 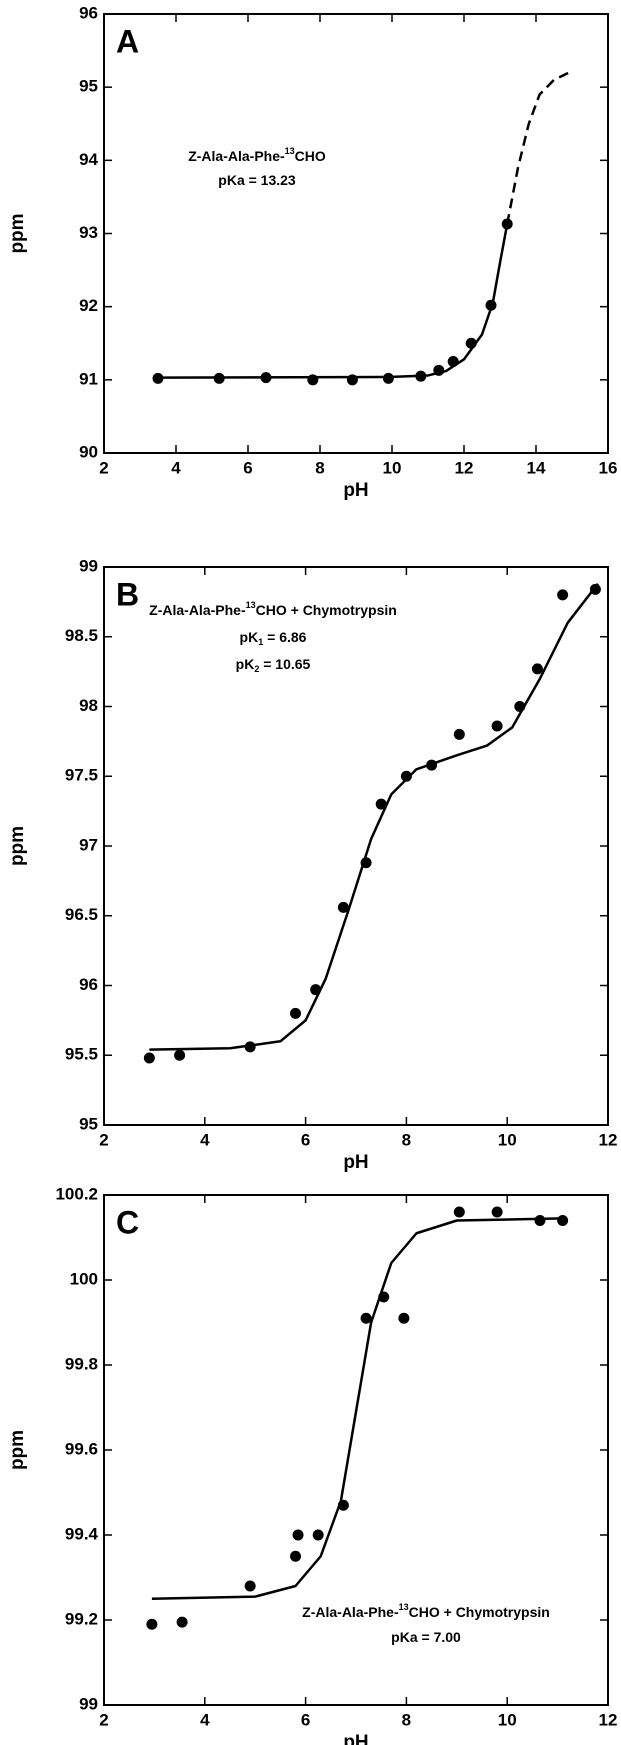 I want to click on y-tick-label: 99.4, so click(x=82, y=1533).